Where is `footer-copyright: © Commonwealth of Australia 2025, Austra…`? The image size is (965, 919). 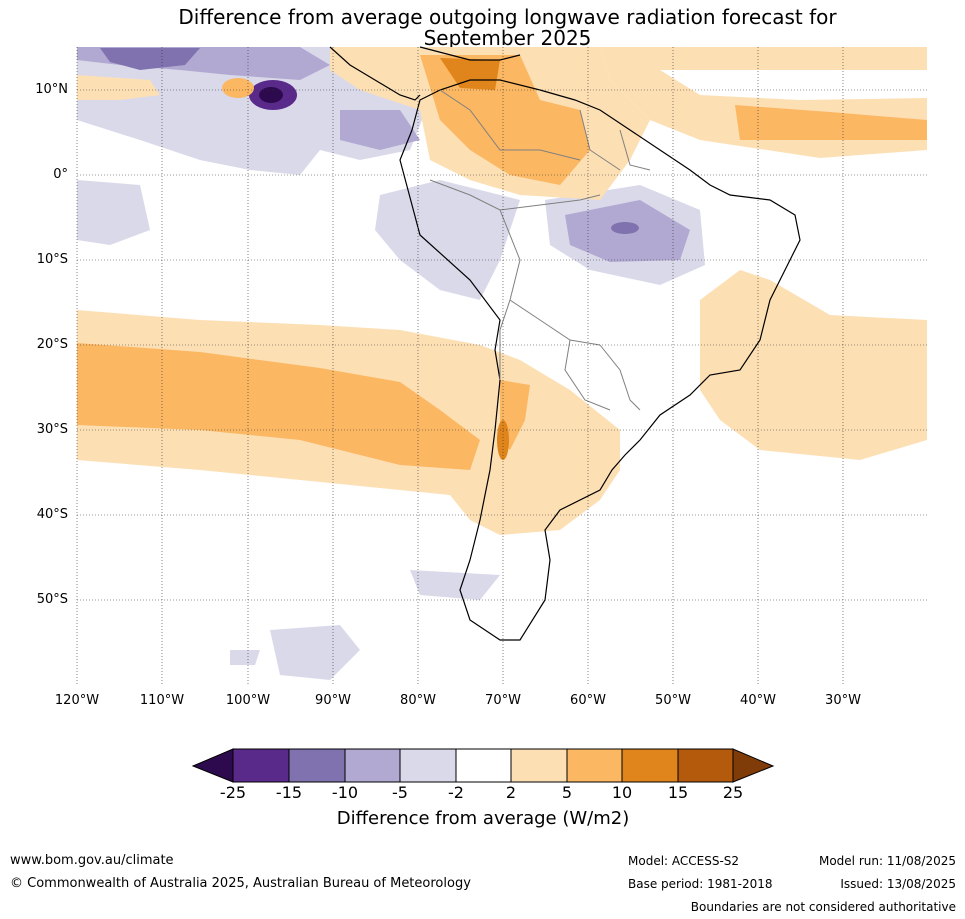 footer-copyright: © Commonwealth of Australia 2025, Austra… is located at coordinates (240, 883).